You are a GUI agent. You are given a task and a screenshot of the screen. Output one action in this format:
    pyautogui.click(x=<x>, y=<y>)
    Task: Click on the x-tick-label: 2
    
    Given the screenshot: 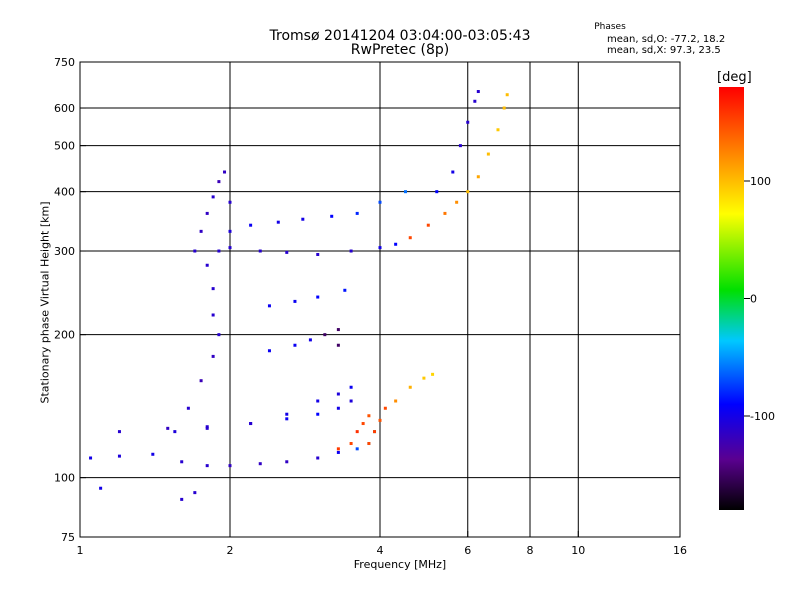 What is the action you would take?
    pyautogui.click(x=230, y=550)
    